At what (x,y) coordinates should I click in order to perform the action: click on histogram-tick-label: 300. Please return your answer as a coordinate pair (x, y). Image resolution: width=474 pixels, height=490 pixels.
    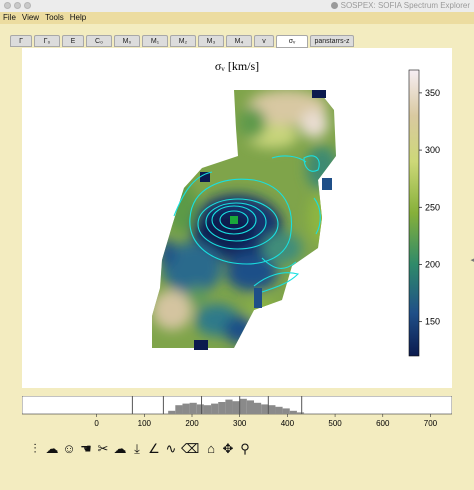
    Looking at the image, I should click on (240, 423).